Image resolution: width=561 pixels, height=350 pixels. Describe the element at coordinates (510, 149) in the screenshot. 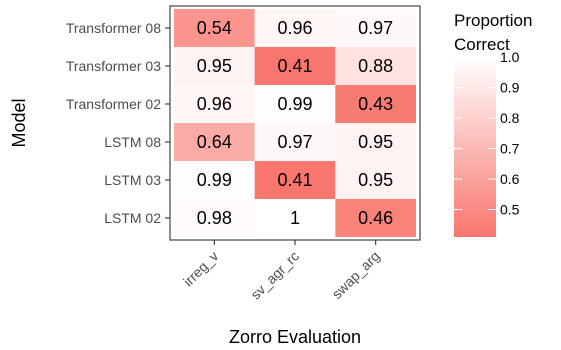

I see `legend-tick-label: 0.7` at that location.